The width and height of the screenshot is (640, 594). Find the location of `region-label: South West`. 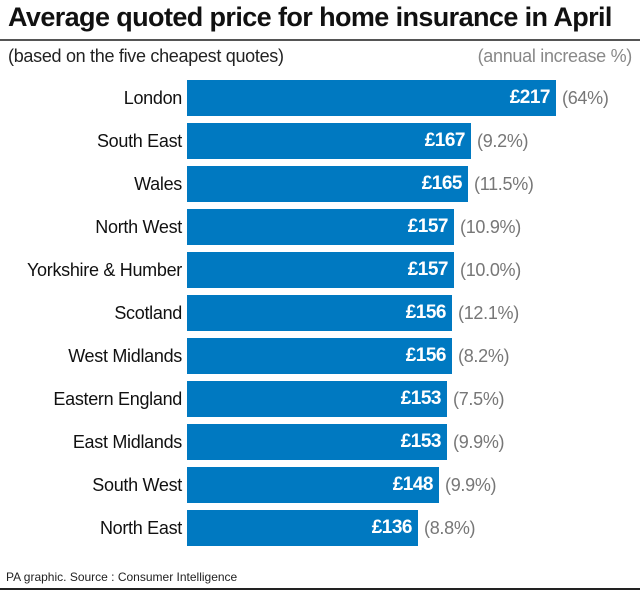

region-label: South West is located at coordinates (137, 485).